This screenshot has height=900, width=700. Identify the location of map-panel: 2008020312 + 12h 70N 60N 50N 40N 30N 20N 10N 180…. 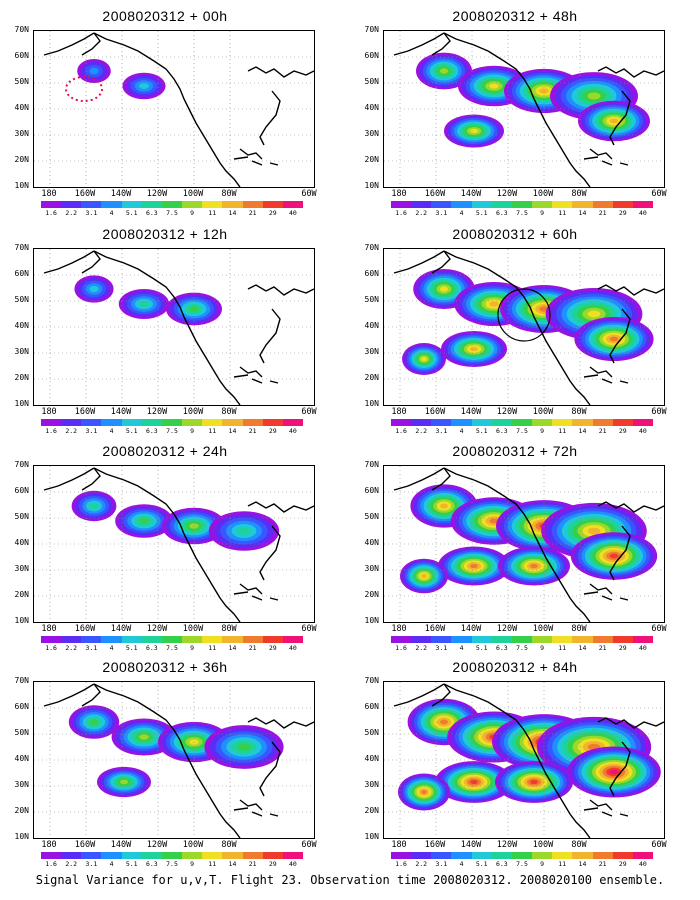
(165, 331).